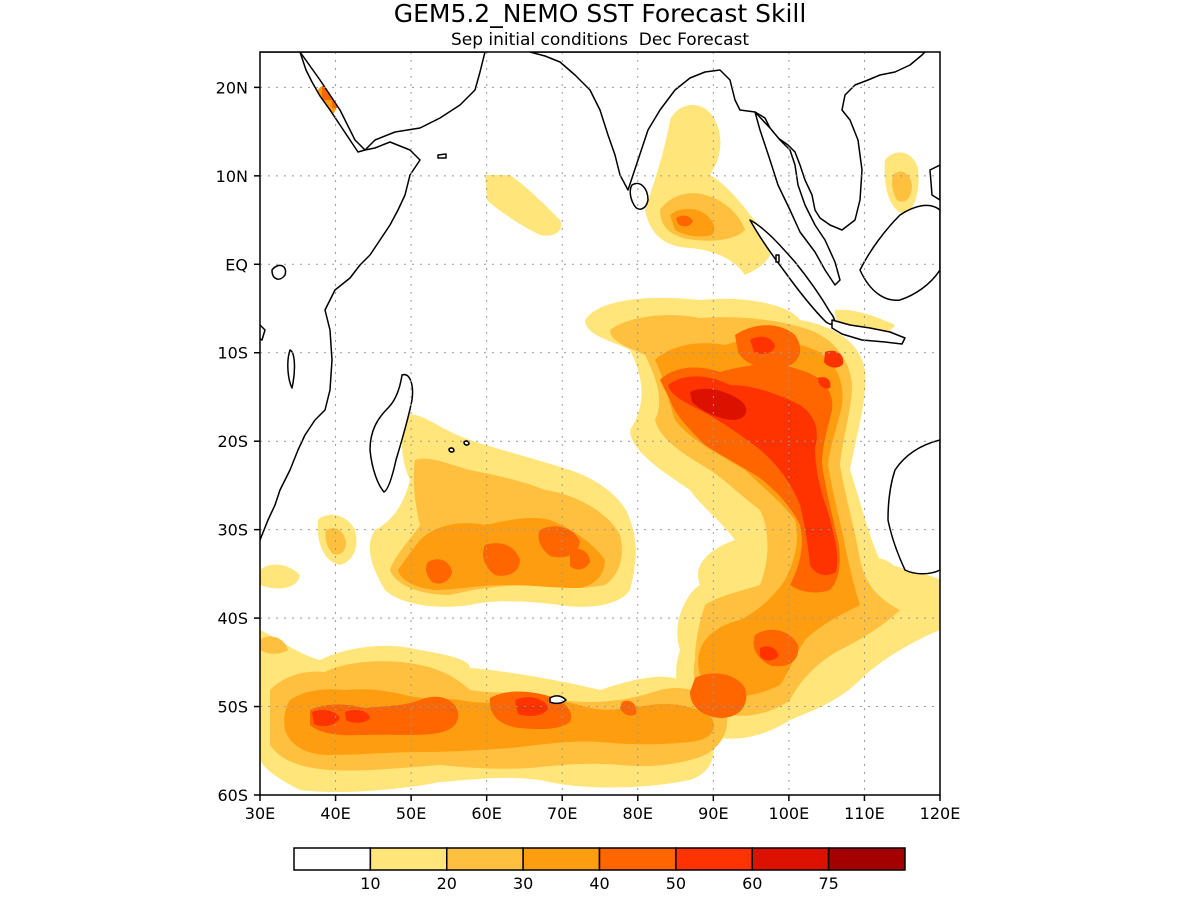 The width and height of the screenshot is (1200, 900). What do you see at coordinates (899, 252) in the screenshot?
I see `land-borneo` at bounding box center [899, 252].